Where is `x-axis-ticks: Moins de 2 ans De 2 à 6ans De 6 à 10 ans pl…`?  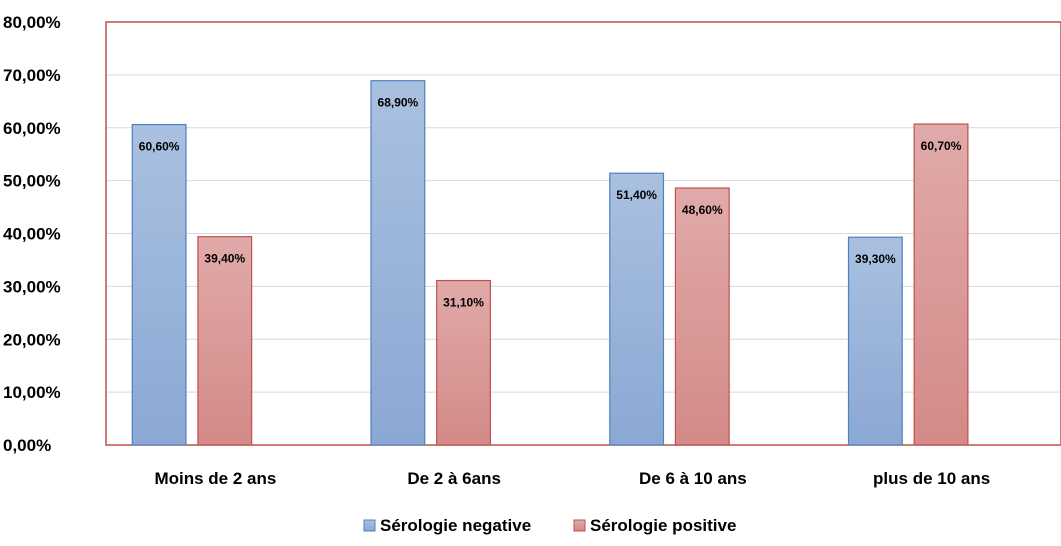
x-axis-ticks: Moins de 2 ans De 2 à 6ans De 6 à 10 ans pl… is located at coordinates (572, 478).